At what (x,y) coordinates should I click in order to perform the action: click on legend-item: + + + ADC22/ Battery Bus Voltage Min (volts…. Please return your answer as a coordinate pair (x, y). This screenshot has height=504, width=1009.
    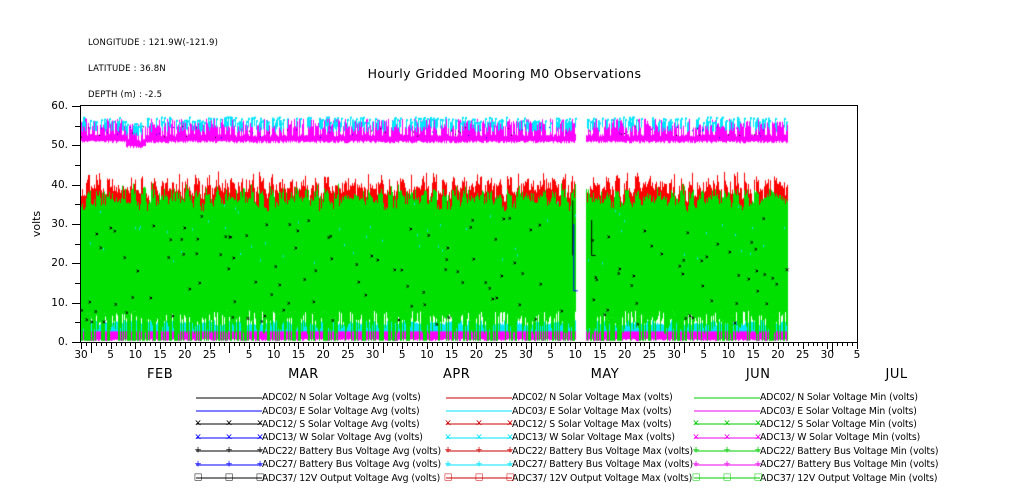
    Looking at the image, I should click on (818, 451).